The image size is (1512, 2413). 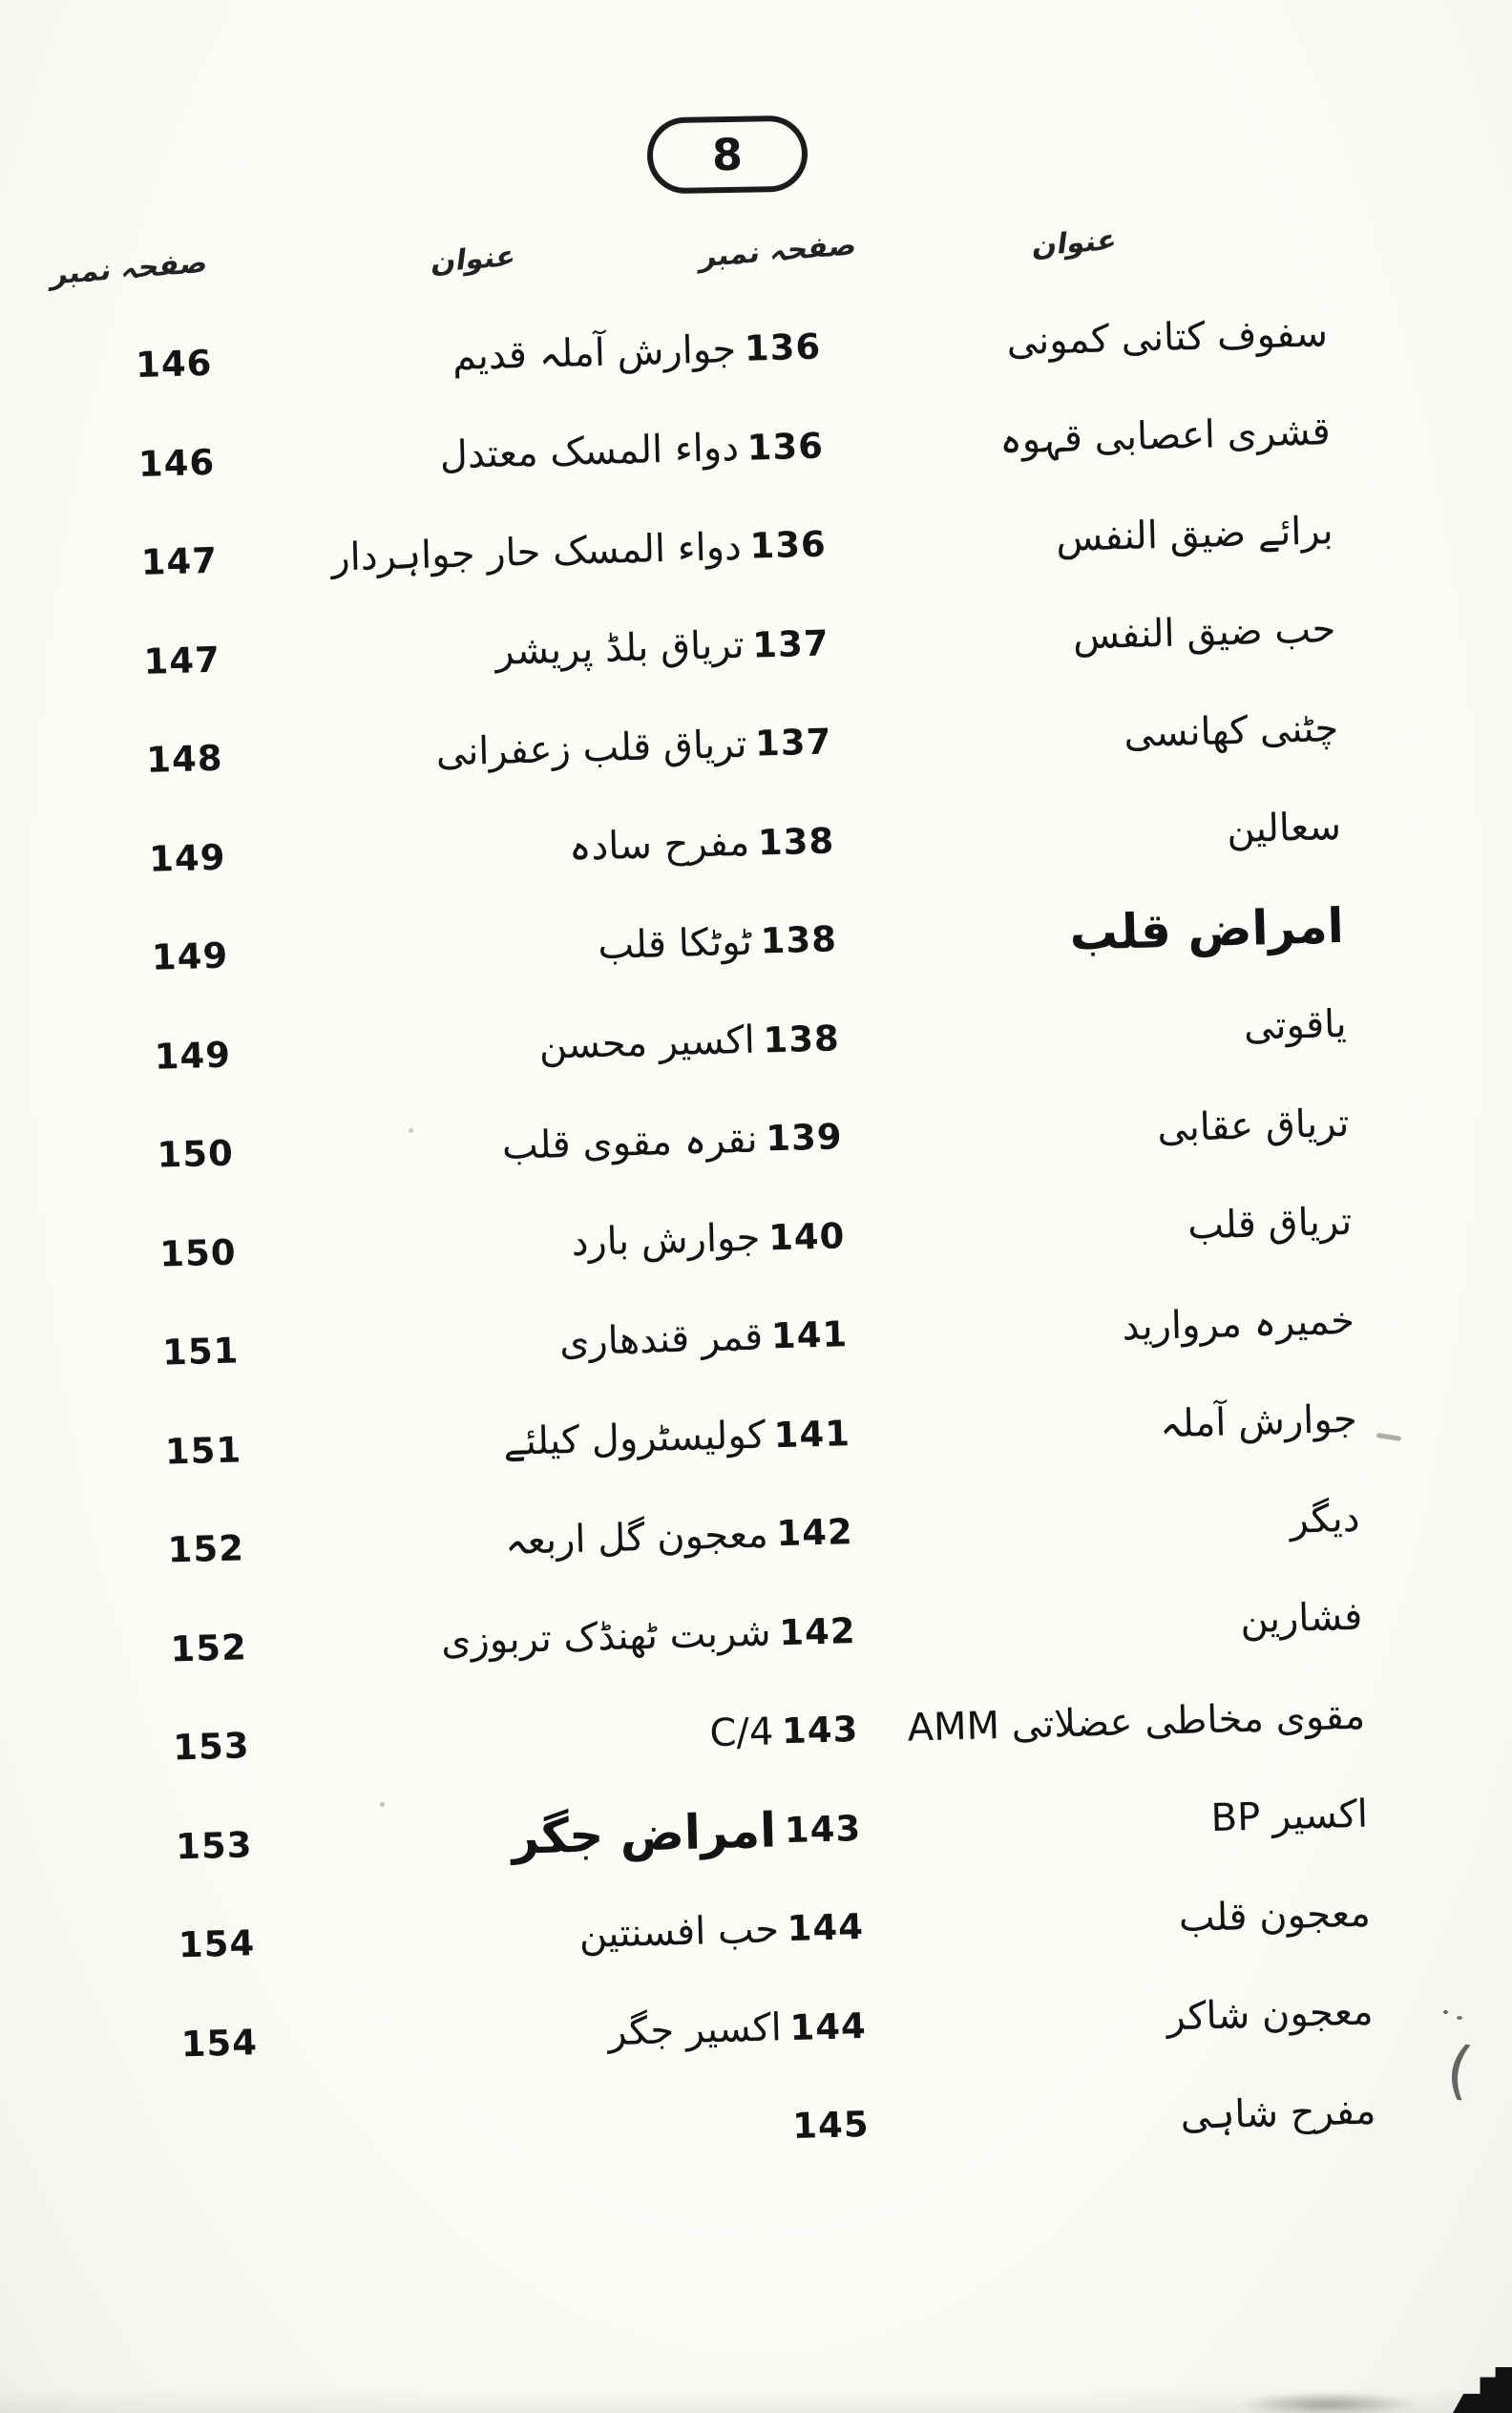 I want to click on entry-title-right: جوارش آملہ, so click(x=1259, y=1422).